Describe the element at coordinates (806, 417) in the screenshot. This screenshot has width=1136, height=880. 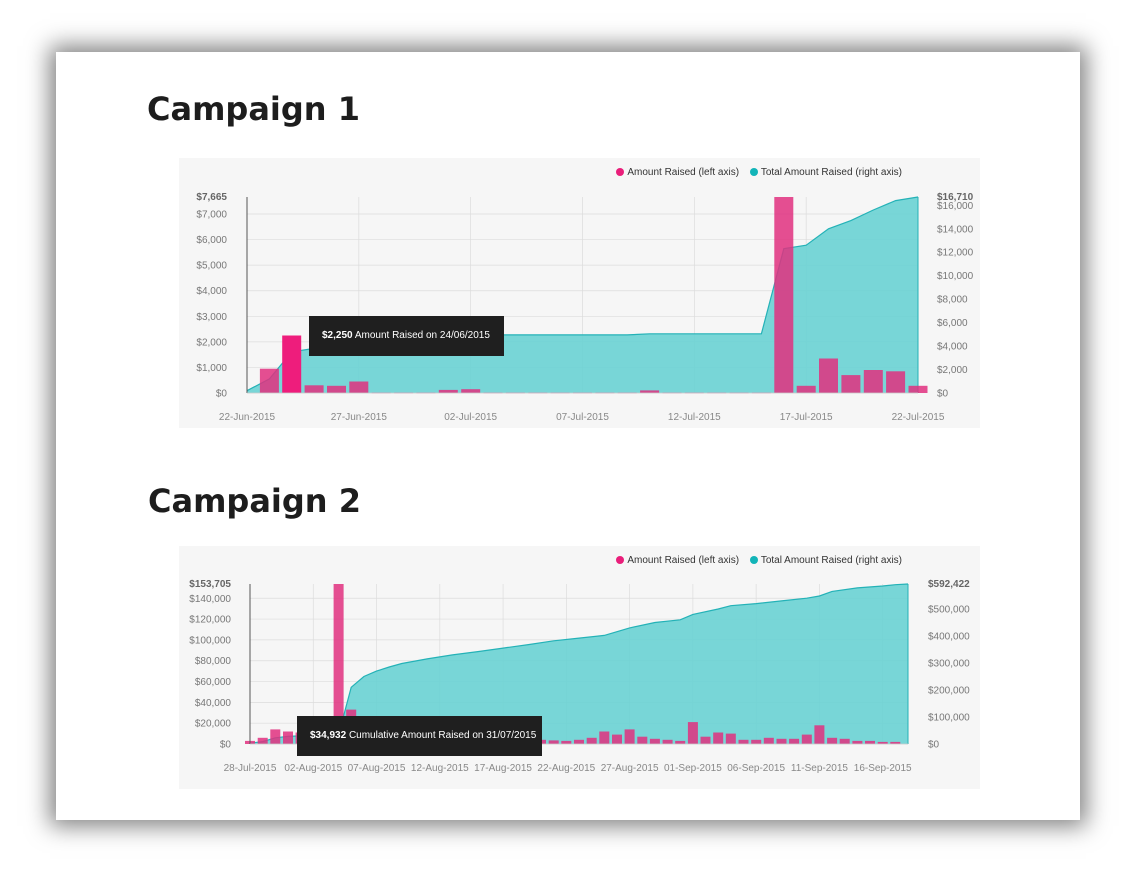
I see `x-axis-tick-label: 17-Jul-2015` at that location.